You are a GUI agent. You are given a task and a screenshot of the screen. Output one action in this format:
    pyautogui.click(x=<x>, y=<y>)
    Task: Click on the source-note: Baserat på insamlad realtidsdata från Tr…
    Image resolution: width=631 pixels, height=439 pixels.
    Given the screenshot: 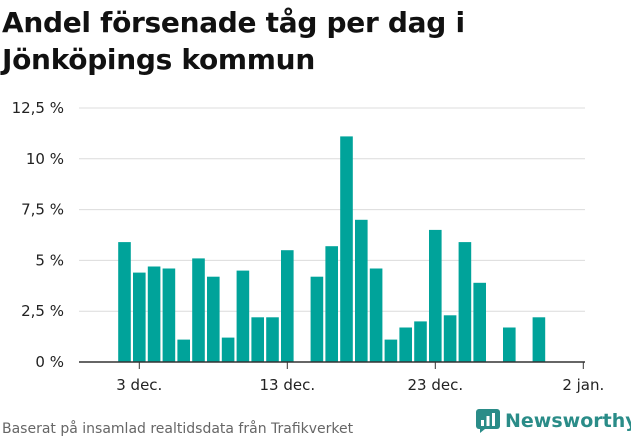 What is the action you would take?
    pyautogui.click(x=178, y=429)
    